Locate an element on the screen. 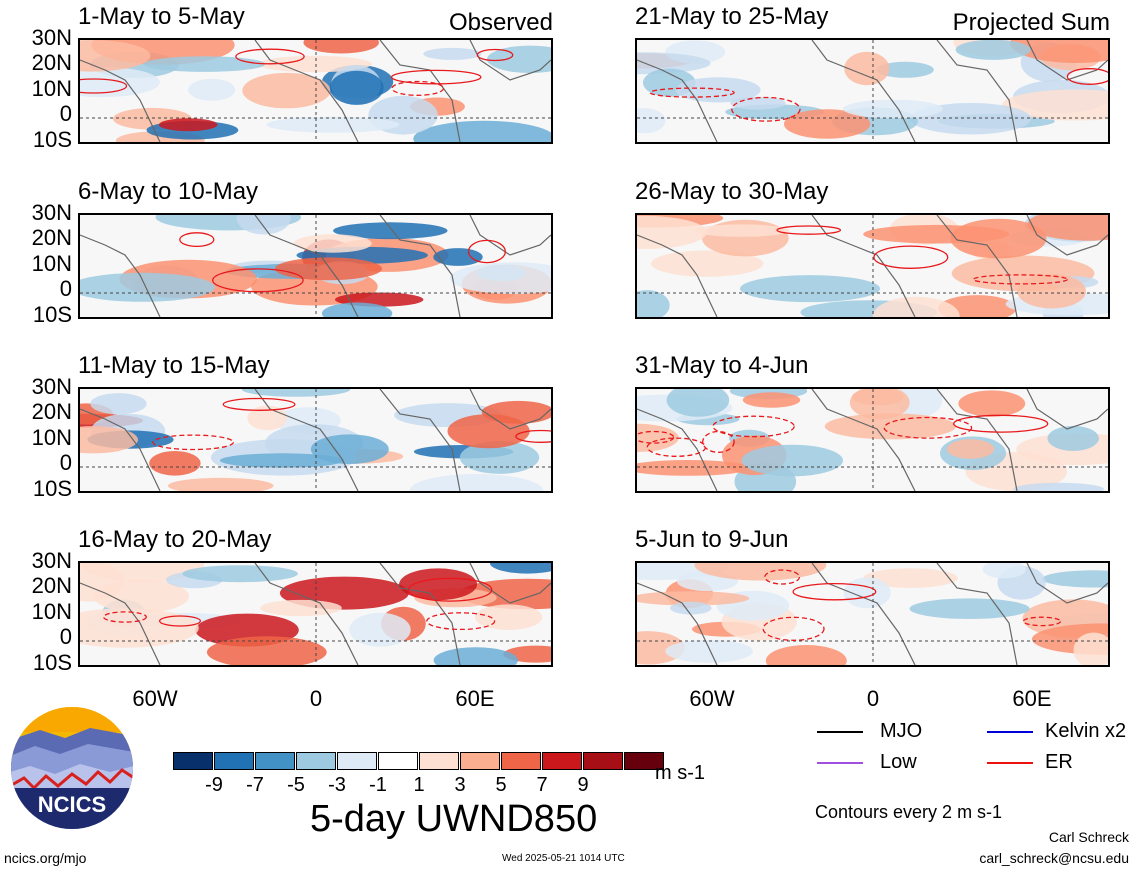  panel-0: 1-May to 5-May Observed is located at coordinates (315, 74).